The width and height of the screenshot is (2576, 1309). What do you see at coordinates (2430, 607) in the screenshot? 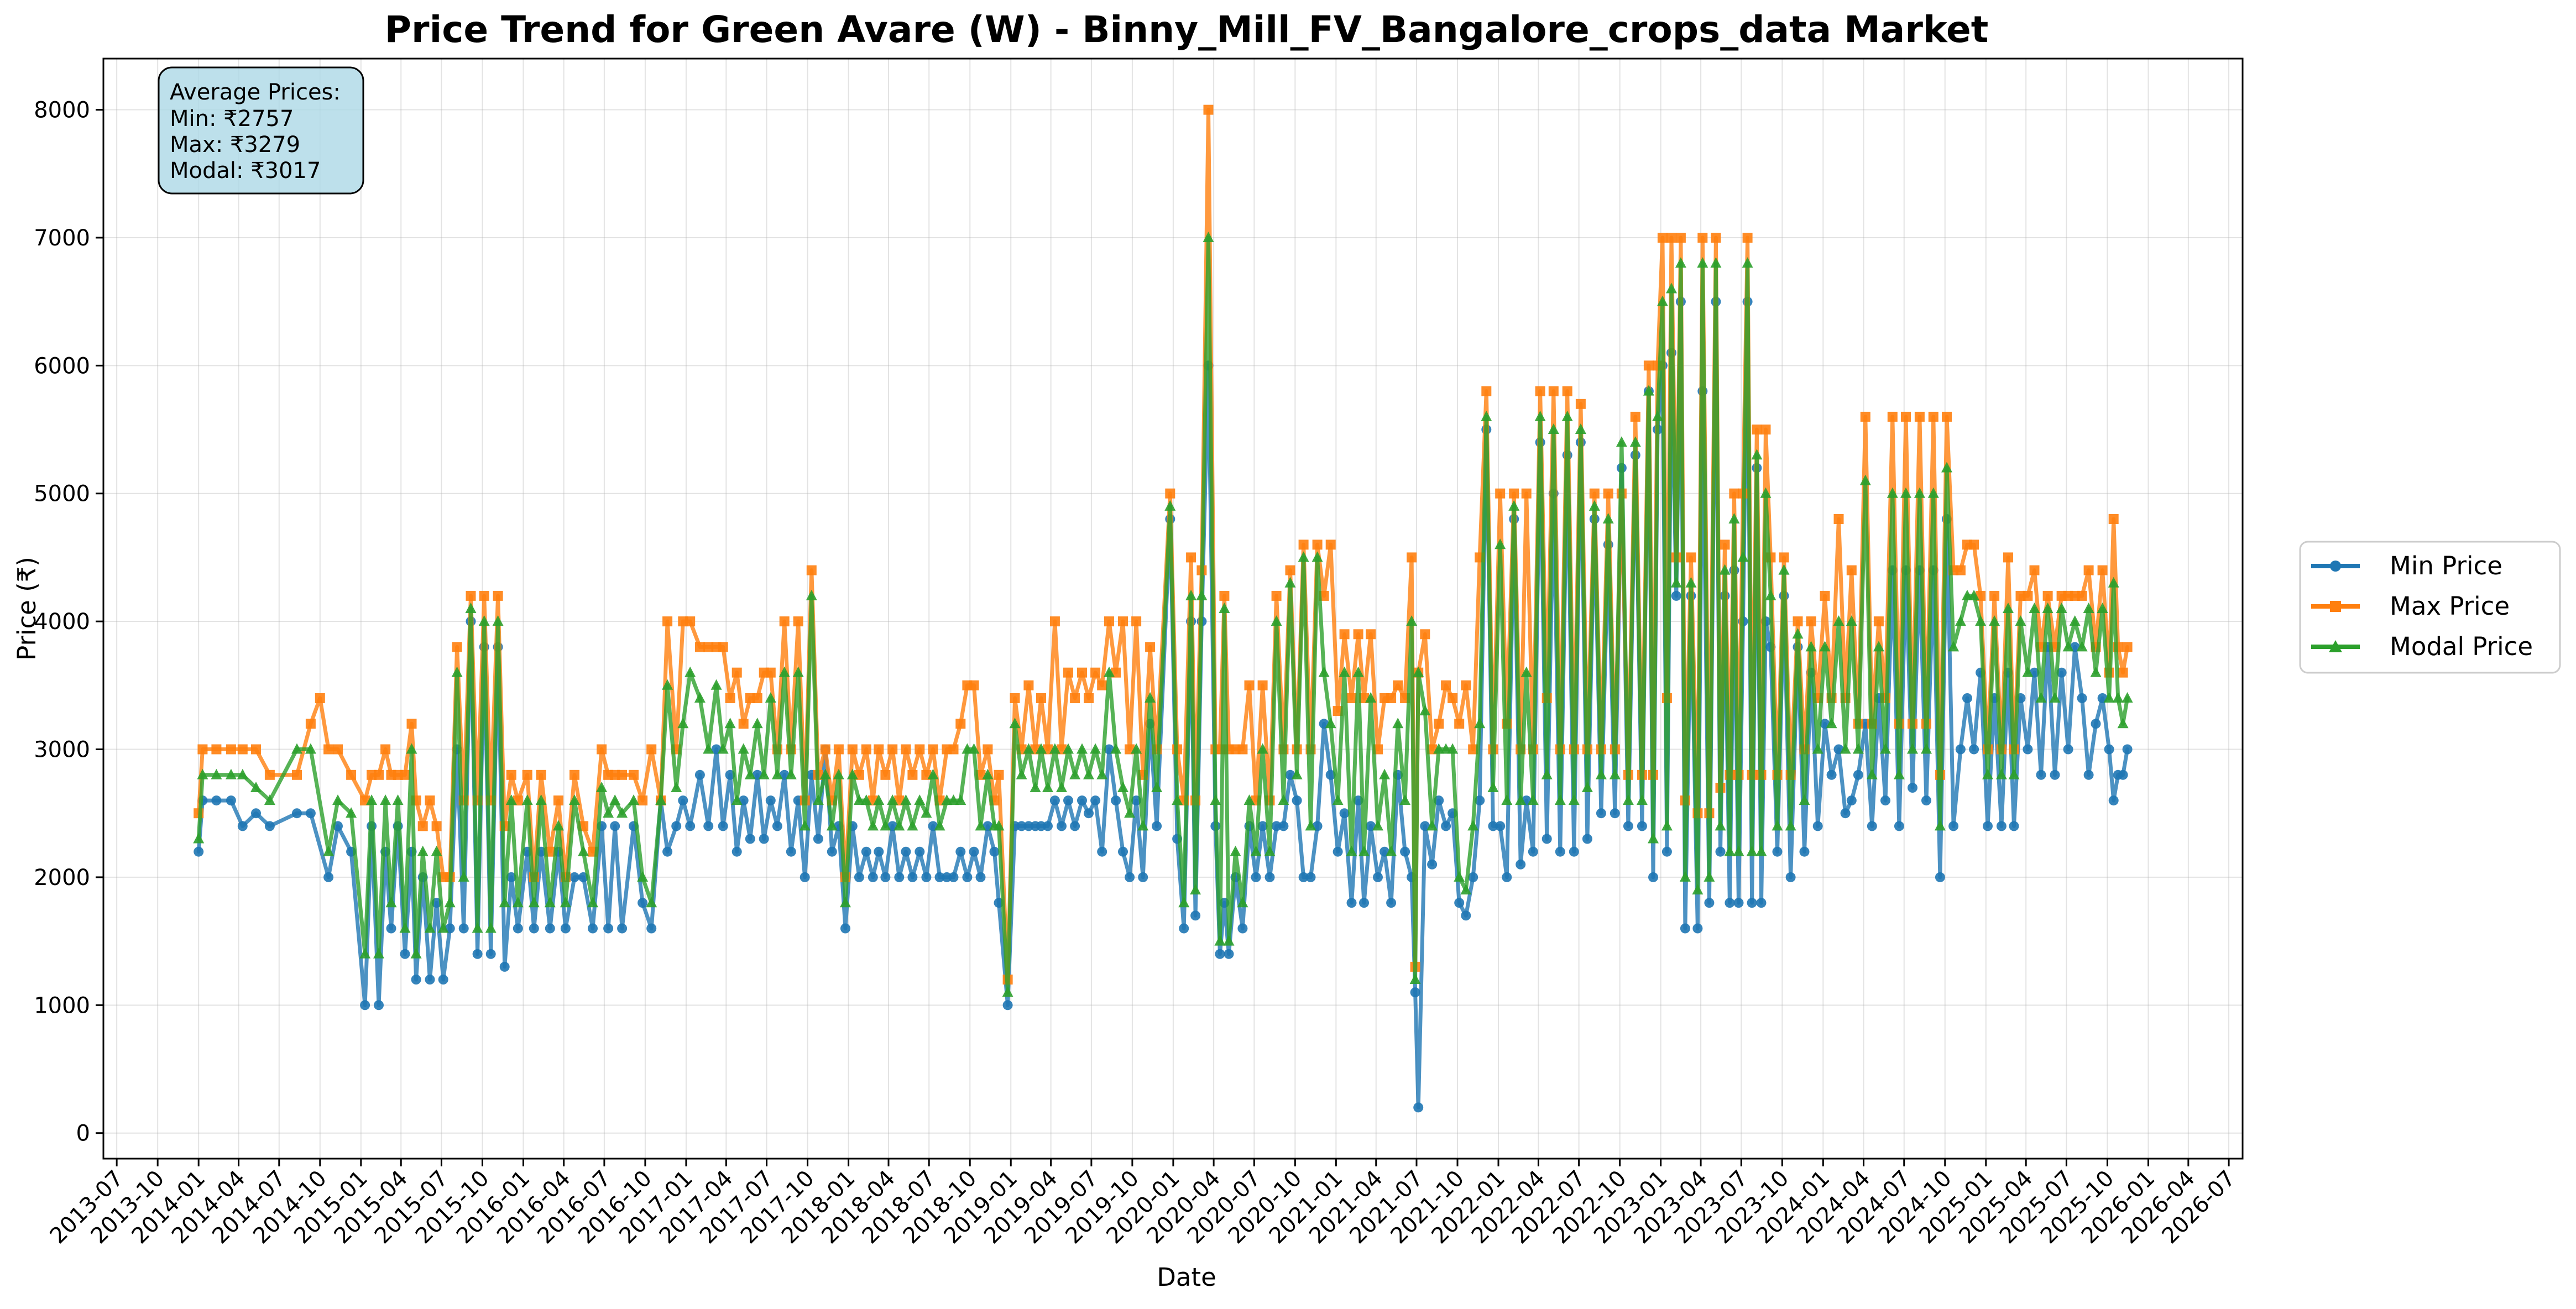
I see `legend-frame` at bounding box center [2430, 607].